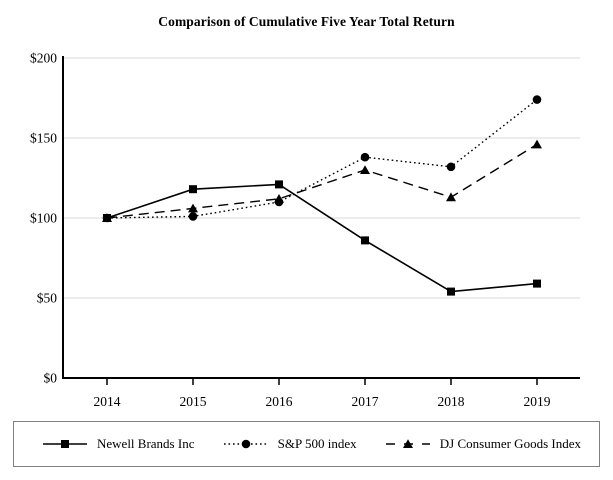 The height and width of the screenshot is (480, 613). What do you see at coordinates (510, 443) in the screenshot?
I see `legend-label-dj-consumer-goods: DJ Consumer Goods Index` at bounding box center [510, 443].